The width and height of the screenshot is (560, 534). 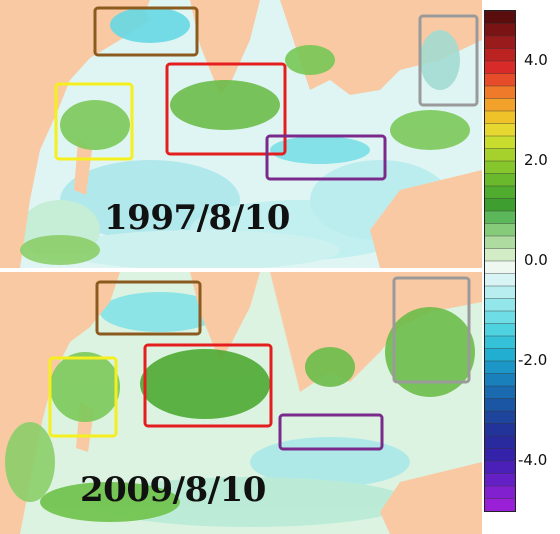 I want to click on date-label-top: 1997/8/10, so click(x=197, y=218).